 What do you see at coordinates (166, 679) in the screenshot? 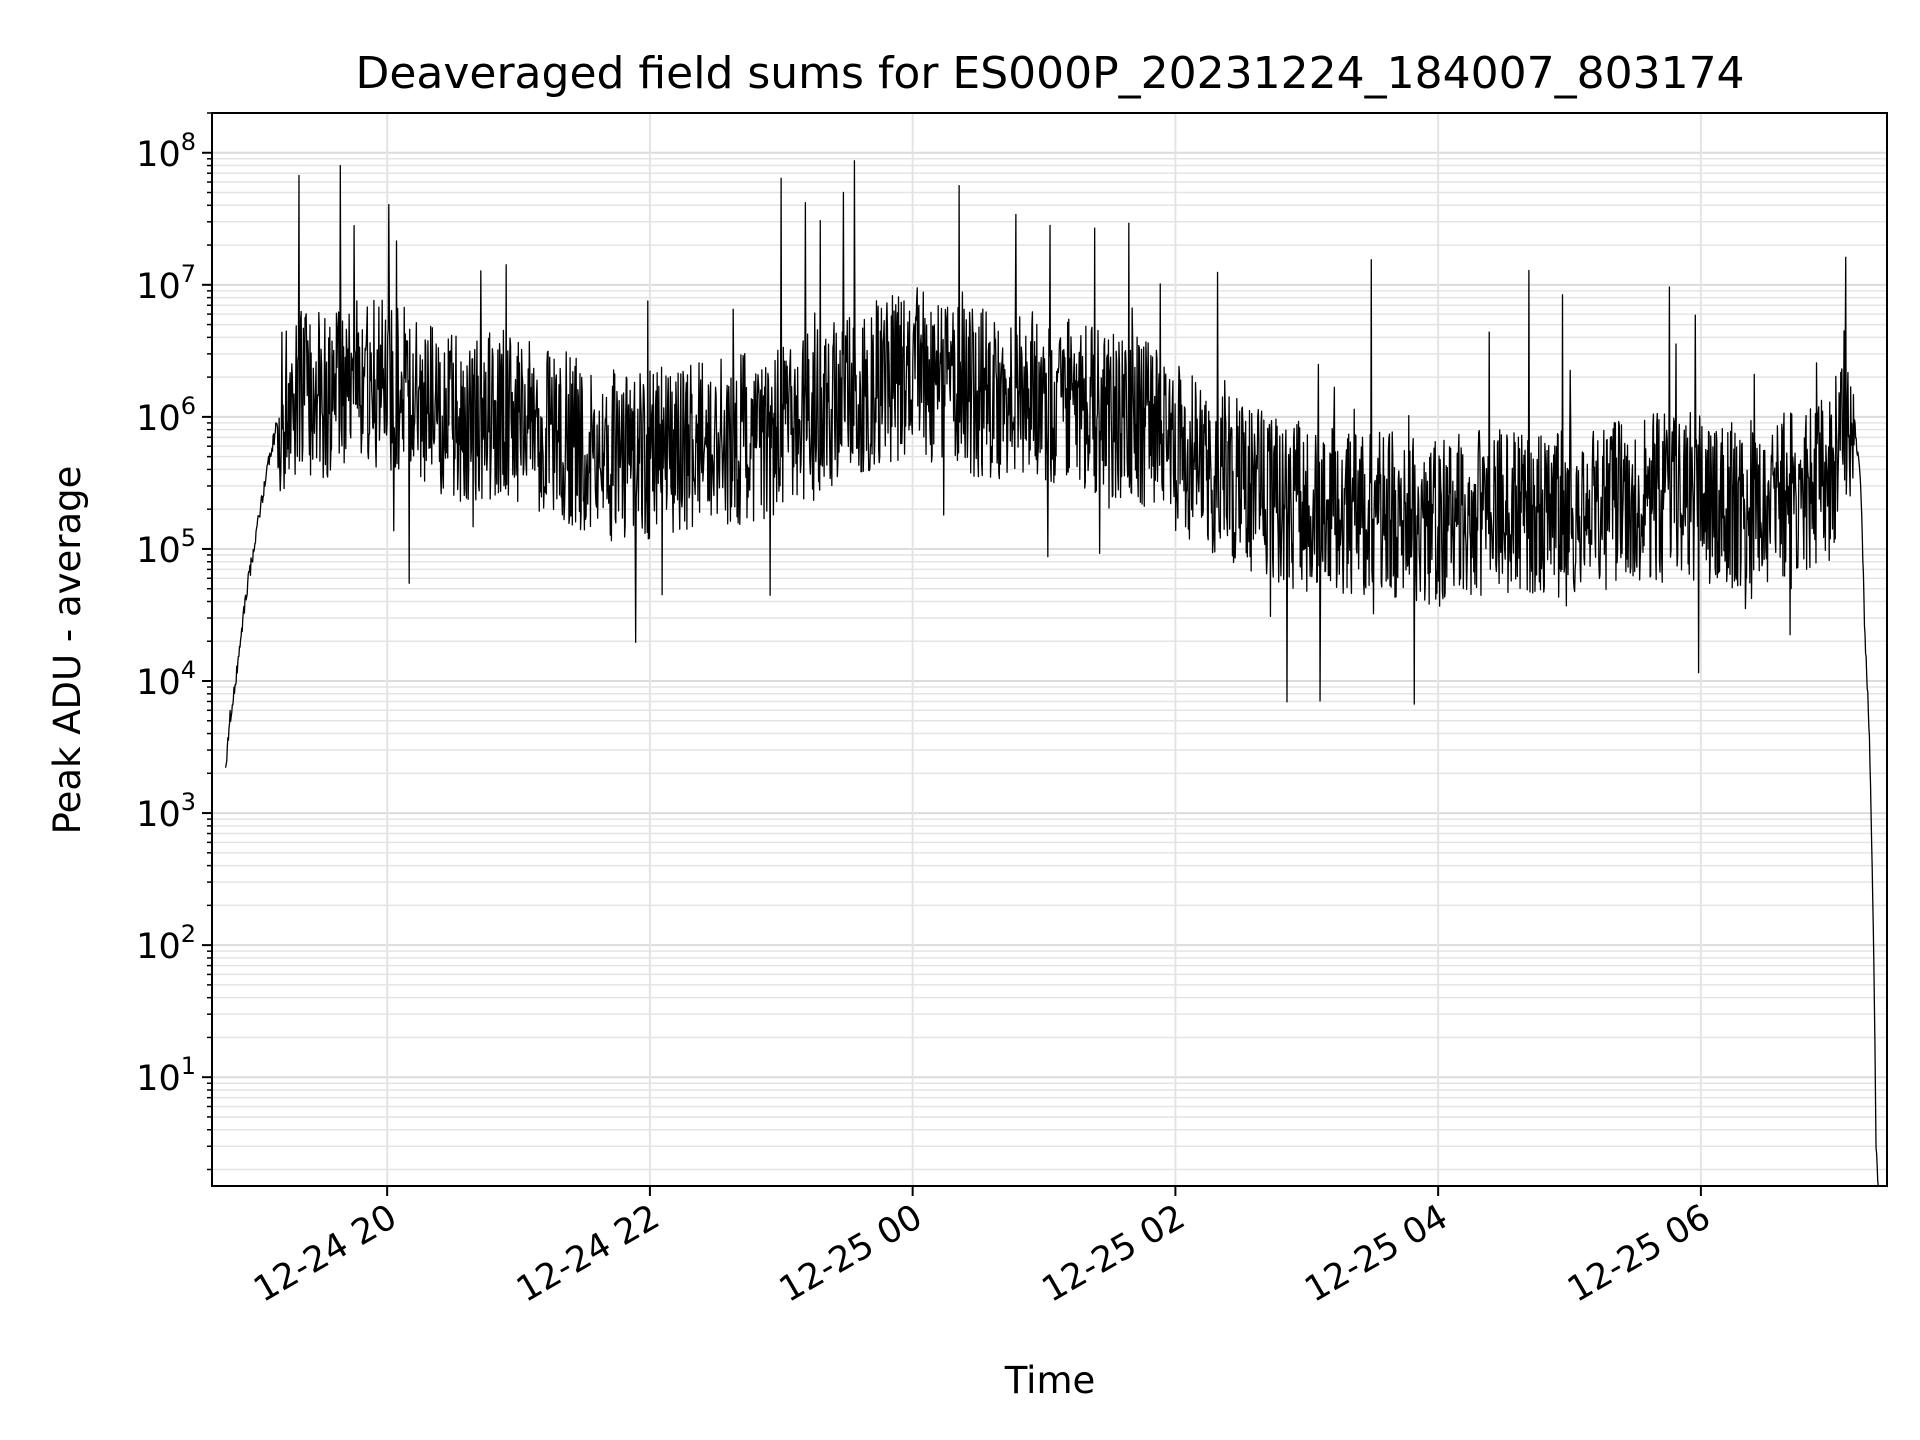
I see `y-tick-label: 10⁴` at bounding box center [166, 679].